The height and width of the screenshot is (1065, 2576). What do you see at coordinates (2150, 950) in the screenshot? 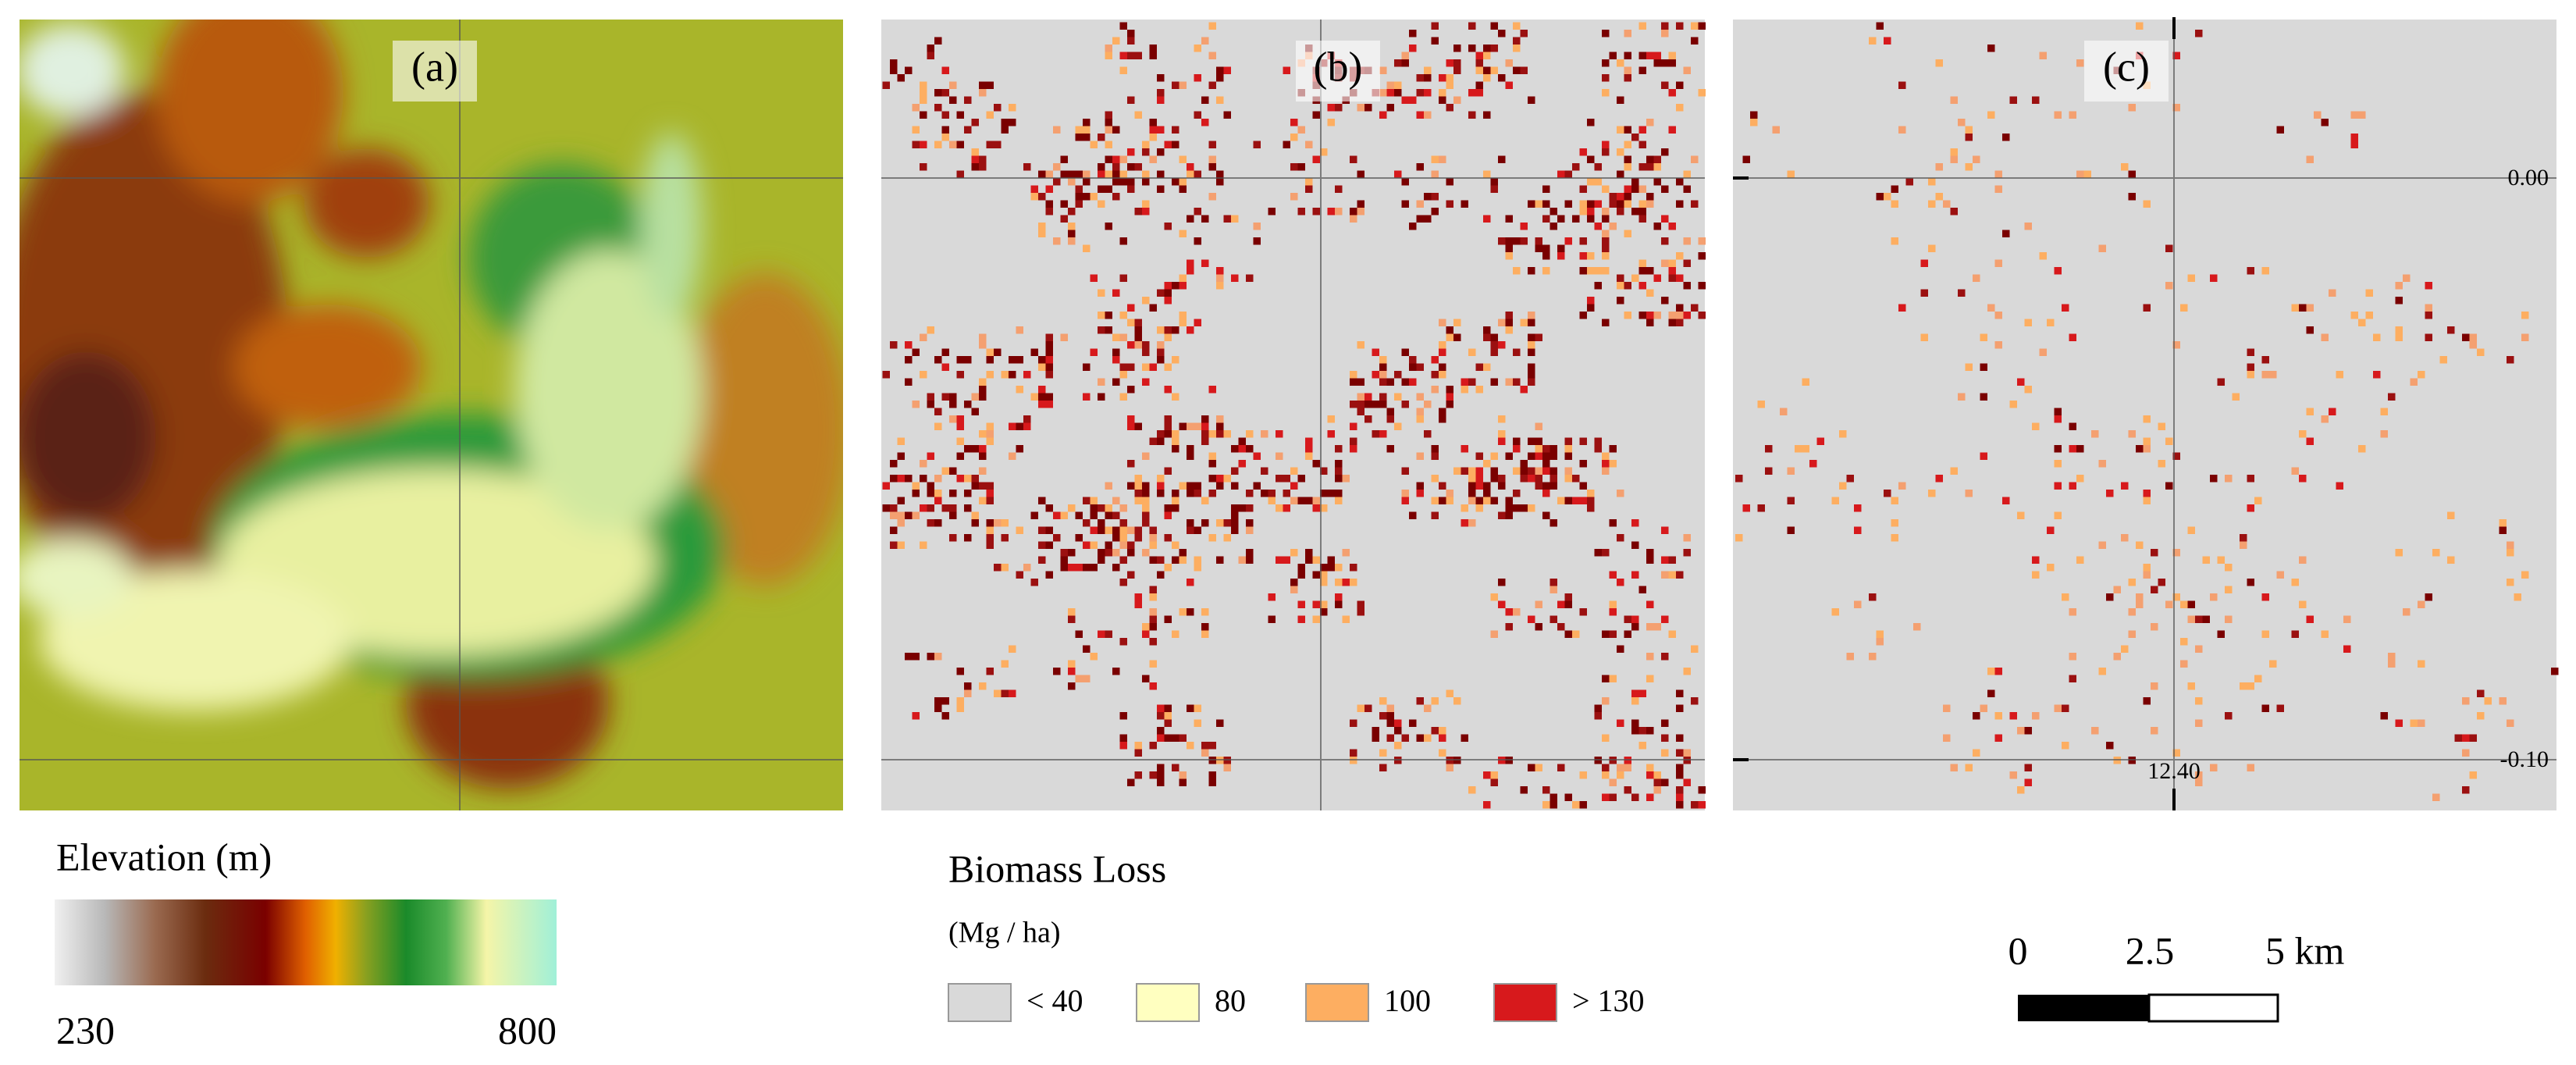
I see `scale-label: 2.5` at bounding box center [2150, 950].